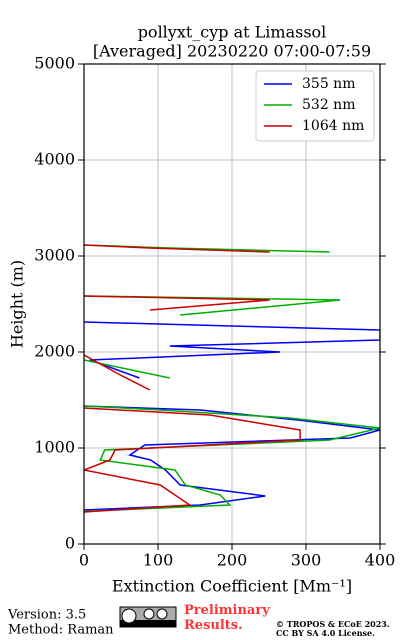 The image size is (400, 640). Describe the element at coordinates (328, 105) in the screenshot. I see `legend-label: 532 nm` at that location.